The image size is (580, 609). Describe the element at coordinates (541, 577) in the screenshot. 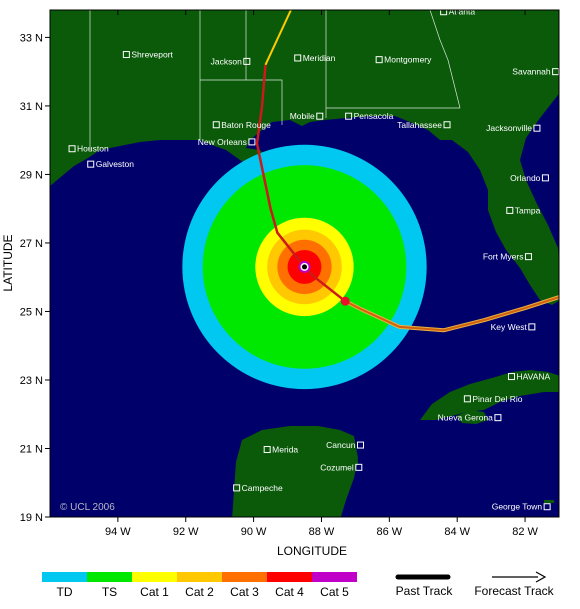

I see `legend-forecast-arrow-icon` at that location.